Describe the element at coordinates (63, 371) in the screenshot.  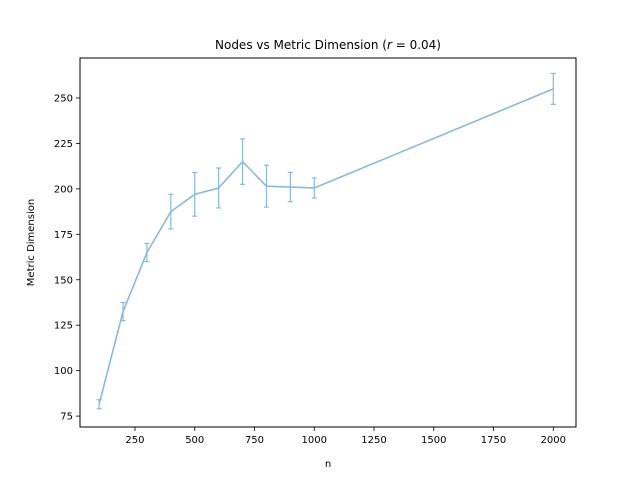
I see `y-tick-label: 100` at that location.